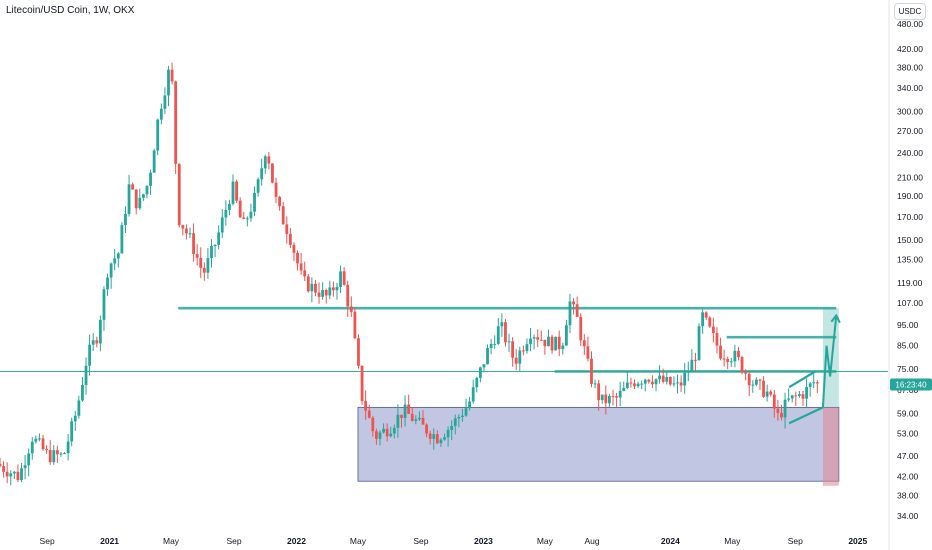  Describe the element at coordinates (911, 384) in the screenshot. I see `price-badge-bg` at that location.